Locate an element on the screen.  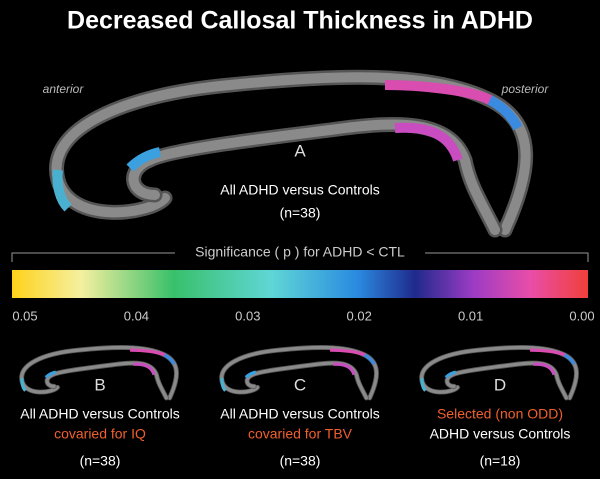
label-bg is located at coordinates (300, 253).